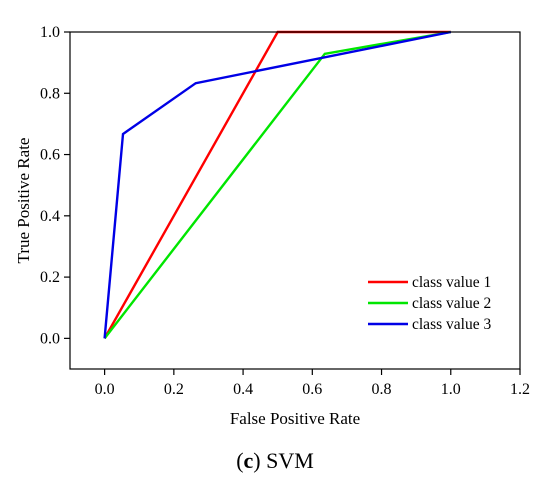  What do you see at coordinates (50, 338) in the screenshot?
I see `y-tick-label: 0.0` at bounding box center [50, 338].